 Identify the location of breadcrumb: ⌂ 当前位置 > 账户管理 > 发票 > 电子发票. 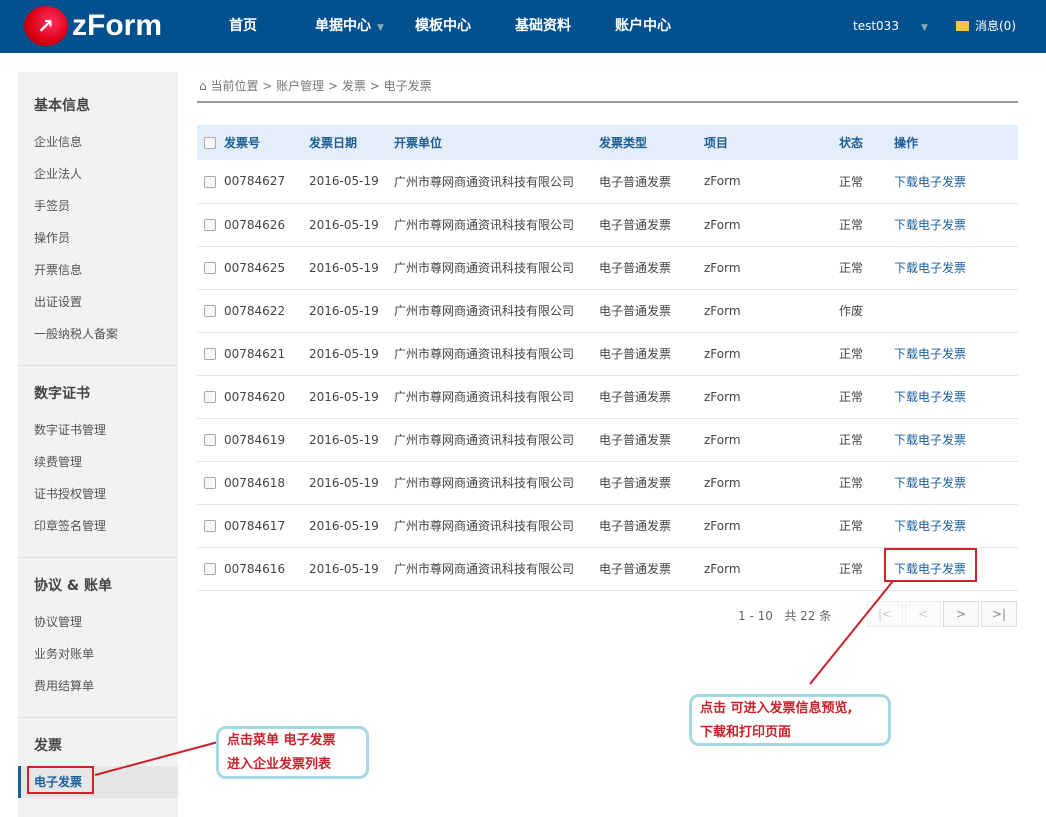
(315, 86).